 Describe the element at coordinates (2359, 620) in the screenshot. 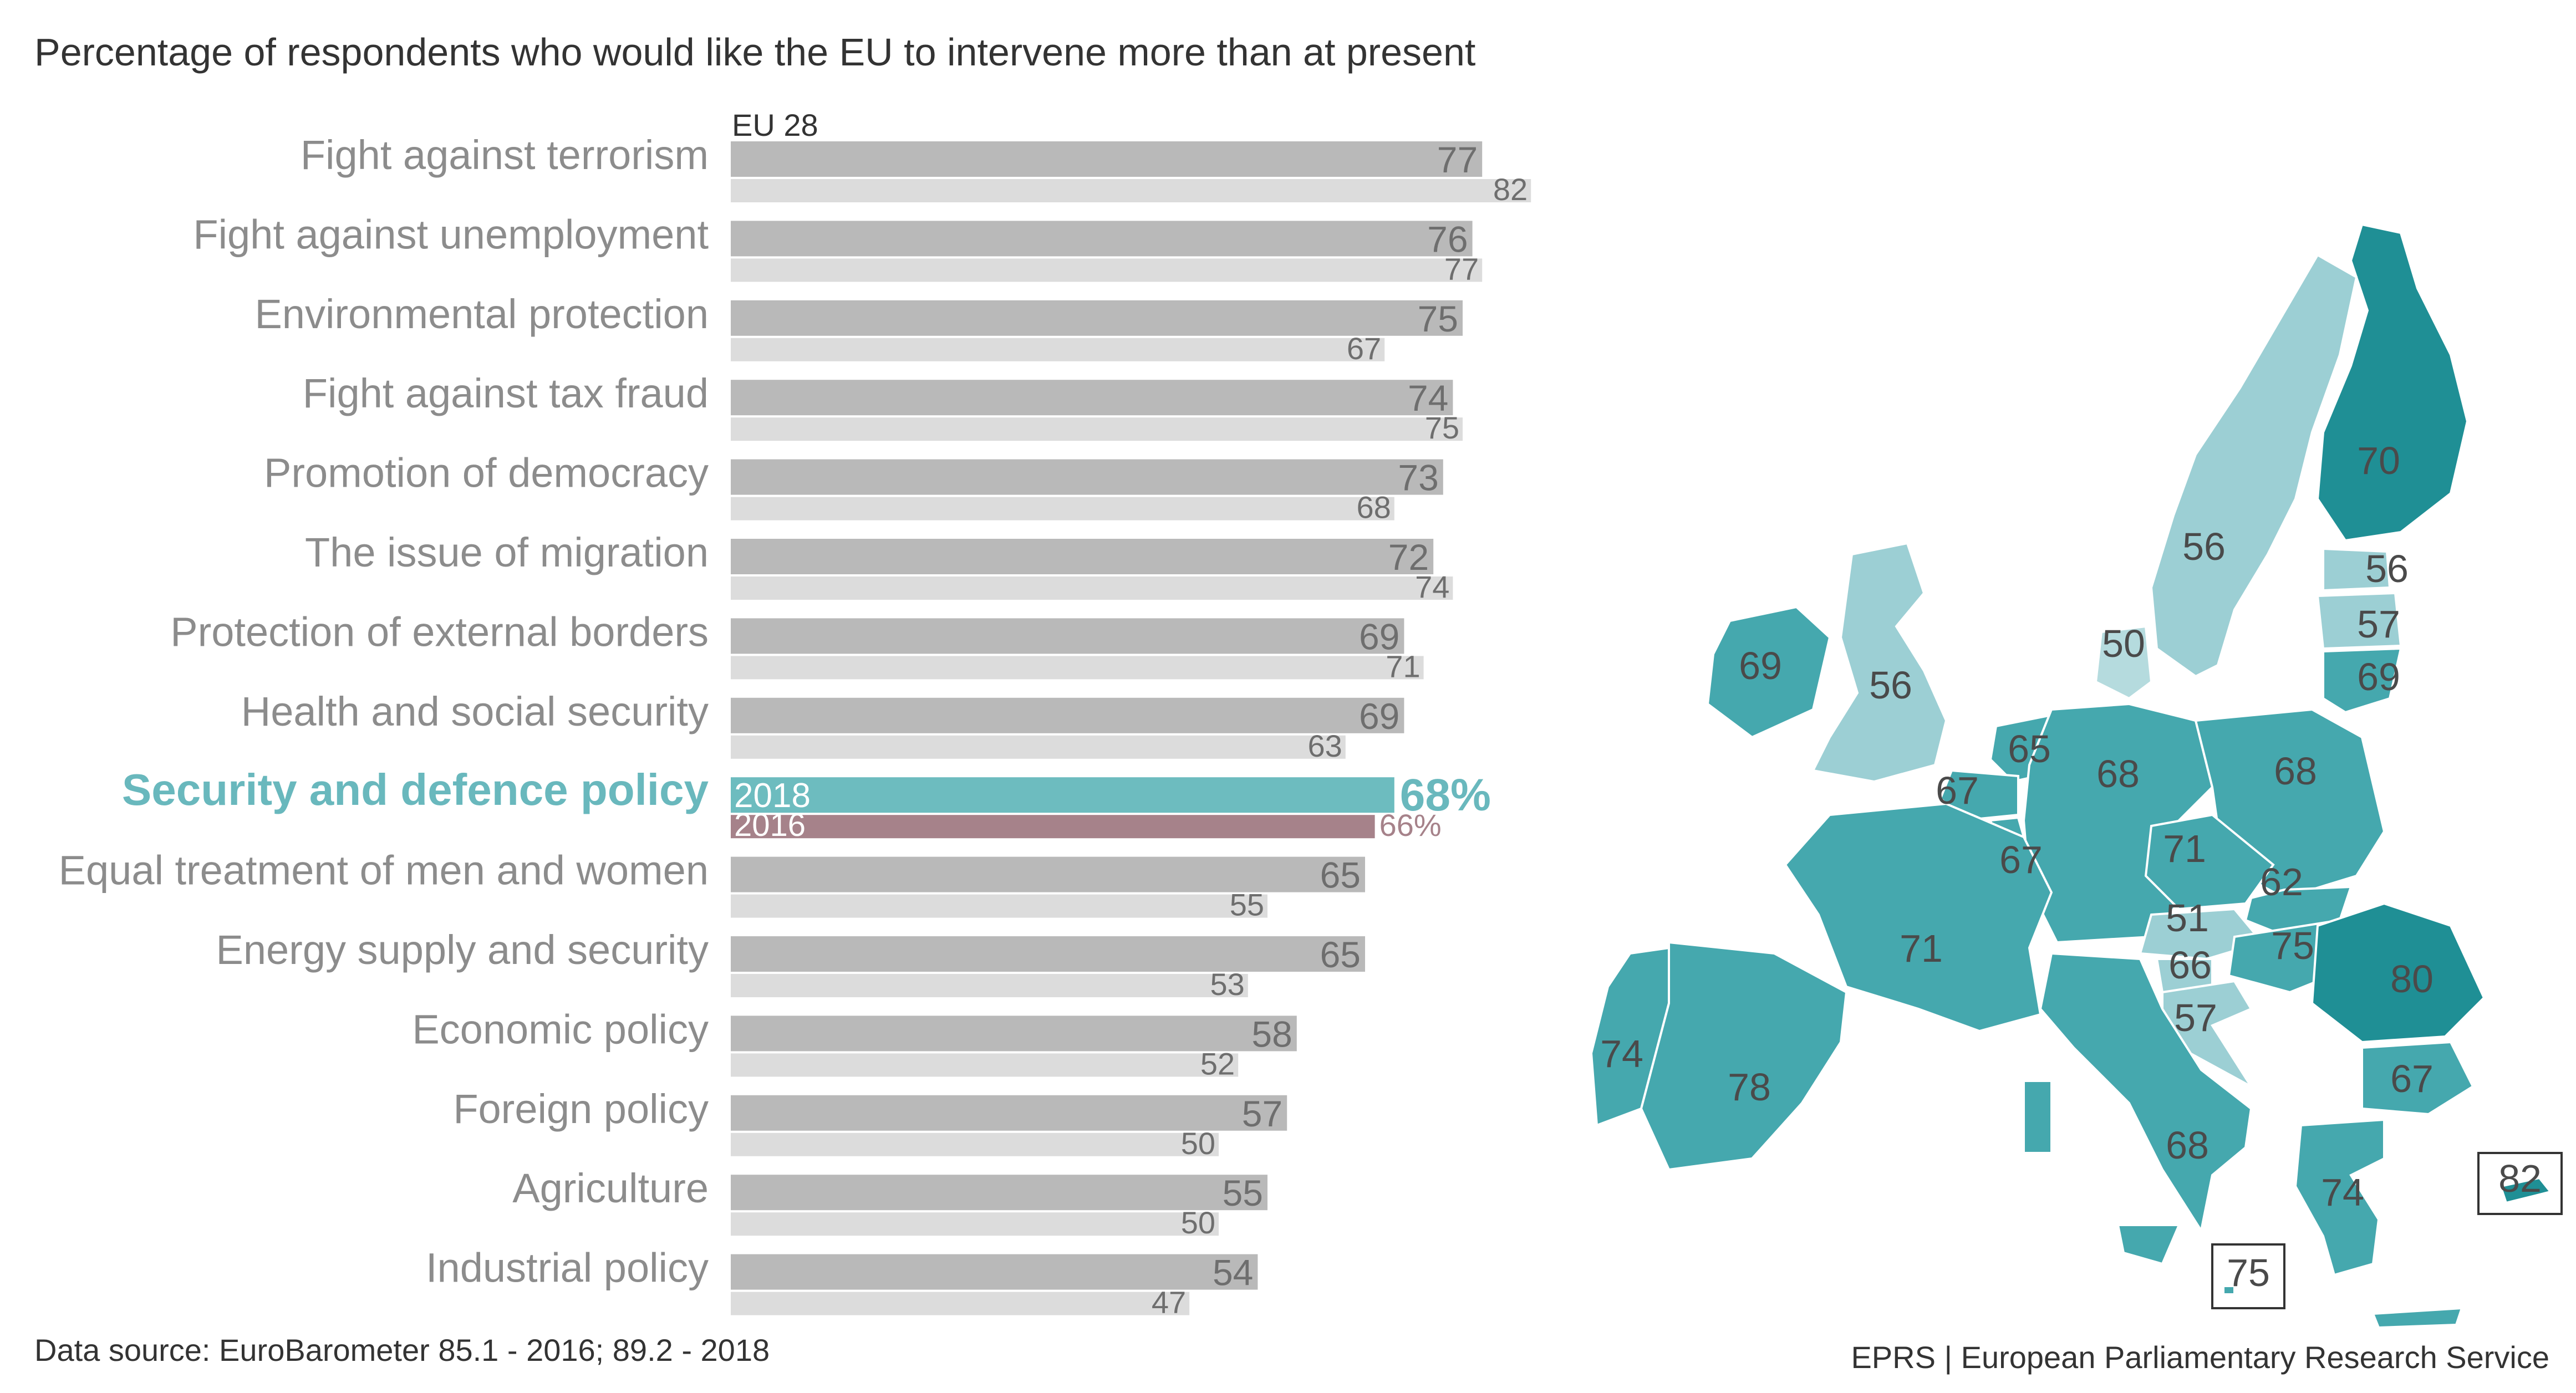

I see `map-latvia` at that location.